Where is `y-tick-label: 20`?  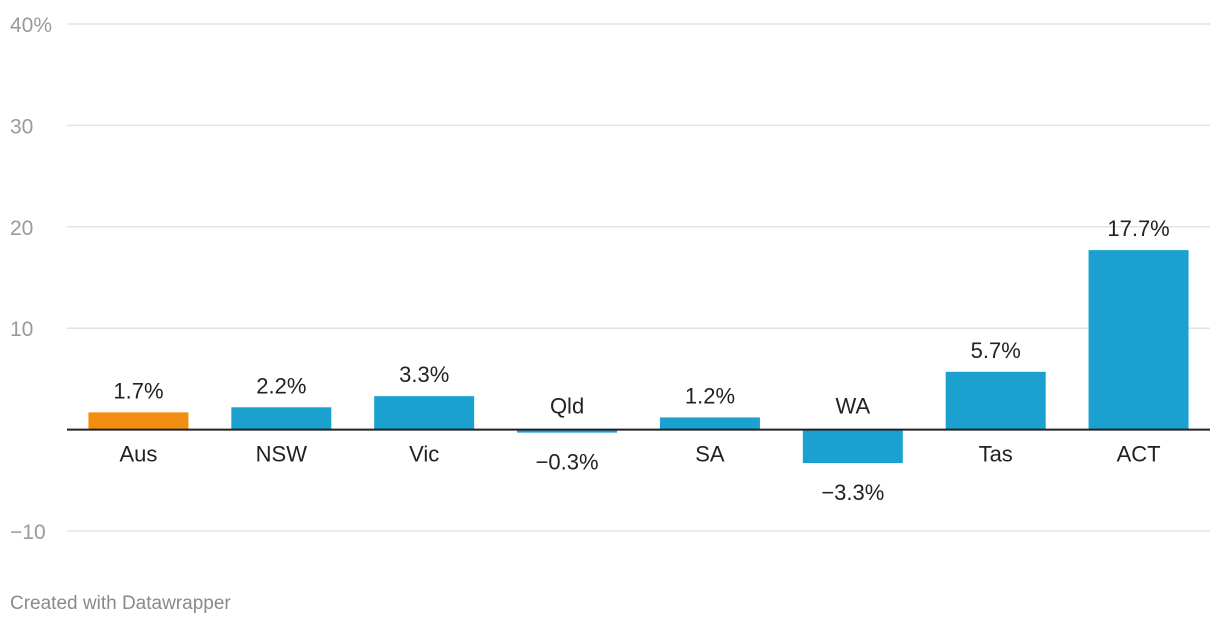 y-tick-label: 20 is located at coordinates (21, 228).